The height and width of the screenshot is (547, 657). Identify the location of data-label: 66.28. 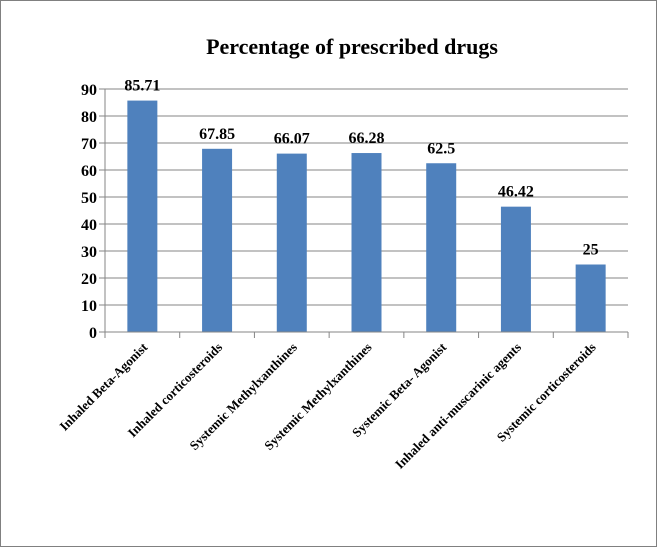
(367, 138).